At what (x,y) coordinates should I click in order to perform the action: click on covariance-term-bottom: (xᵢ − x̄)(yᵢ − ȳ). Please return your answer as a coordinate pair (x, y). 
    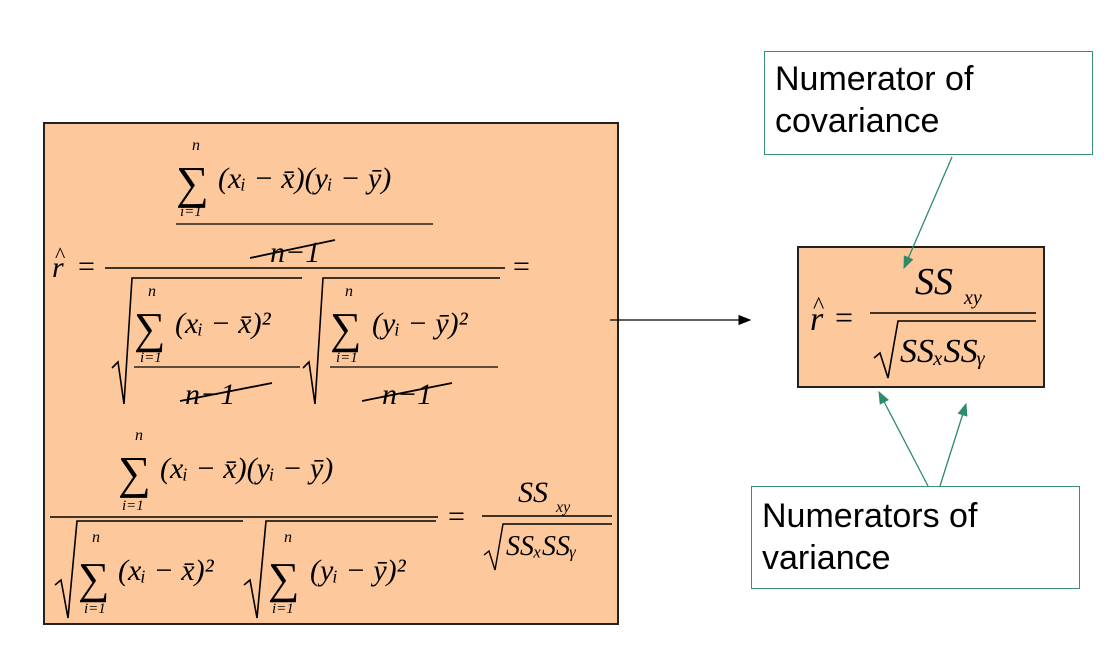
    Looking at the image, I should click on (246, 468).